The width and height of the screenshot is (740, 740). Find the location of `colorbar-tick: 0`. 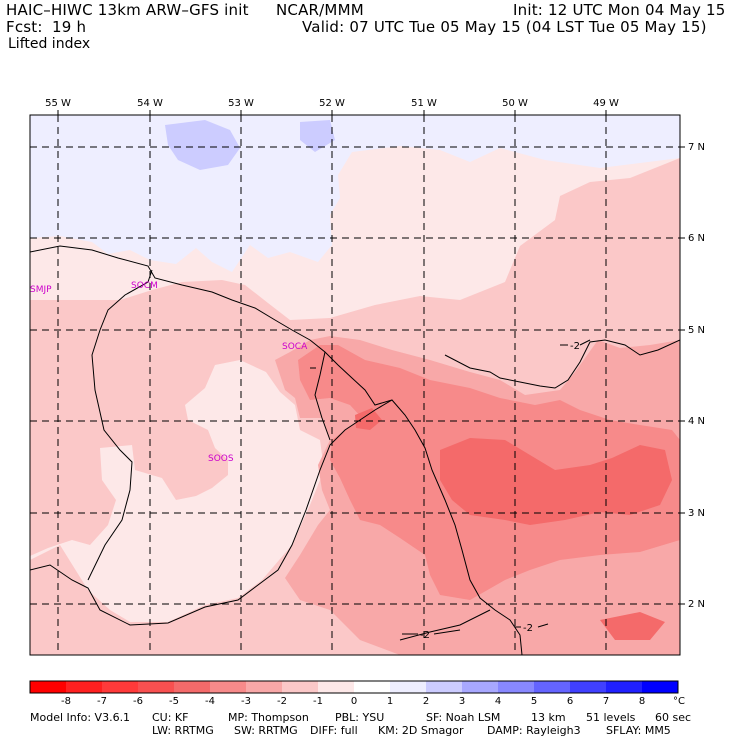

colorbar-tick: 0 is located at coordinates (354, 701).